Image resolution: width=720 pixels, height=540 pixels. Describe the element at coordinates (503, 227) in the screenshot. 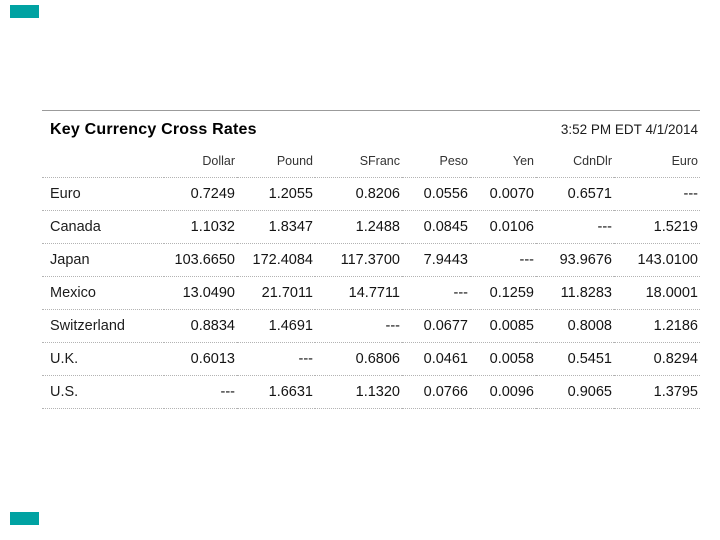

I see `rate-cell: 0.0106` at that location.